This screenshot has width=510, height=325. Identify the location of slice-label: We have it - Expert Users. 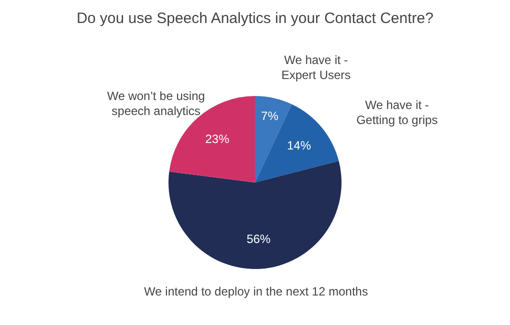
(316, 67).